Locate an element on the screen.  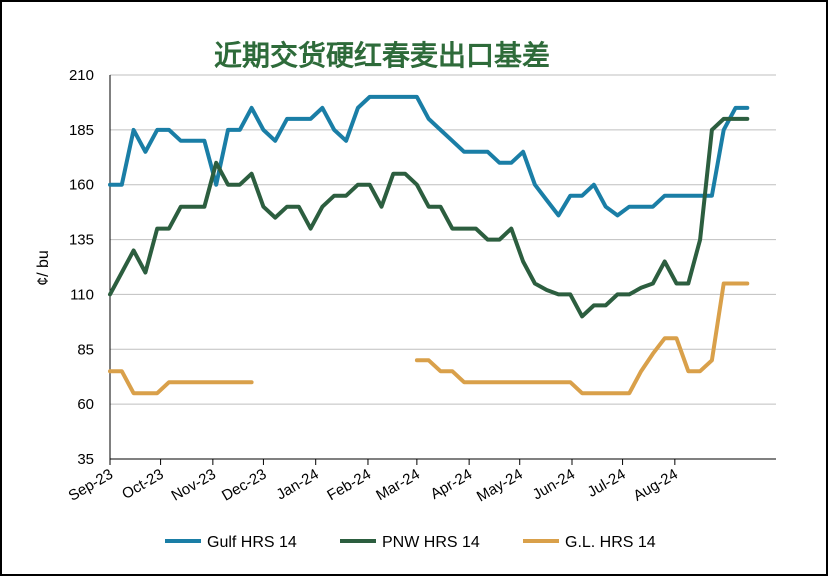
x-tick-label: Jun-24 is located at coordinates (554, 485).